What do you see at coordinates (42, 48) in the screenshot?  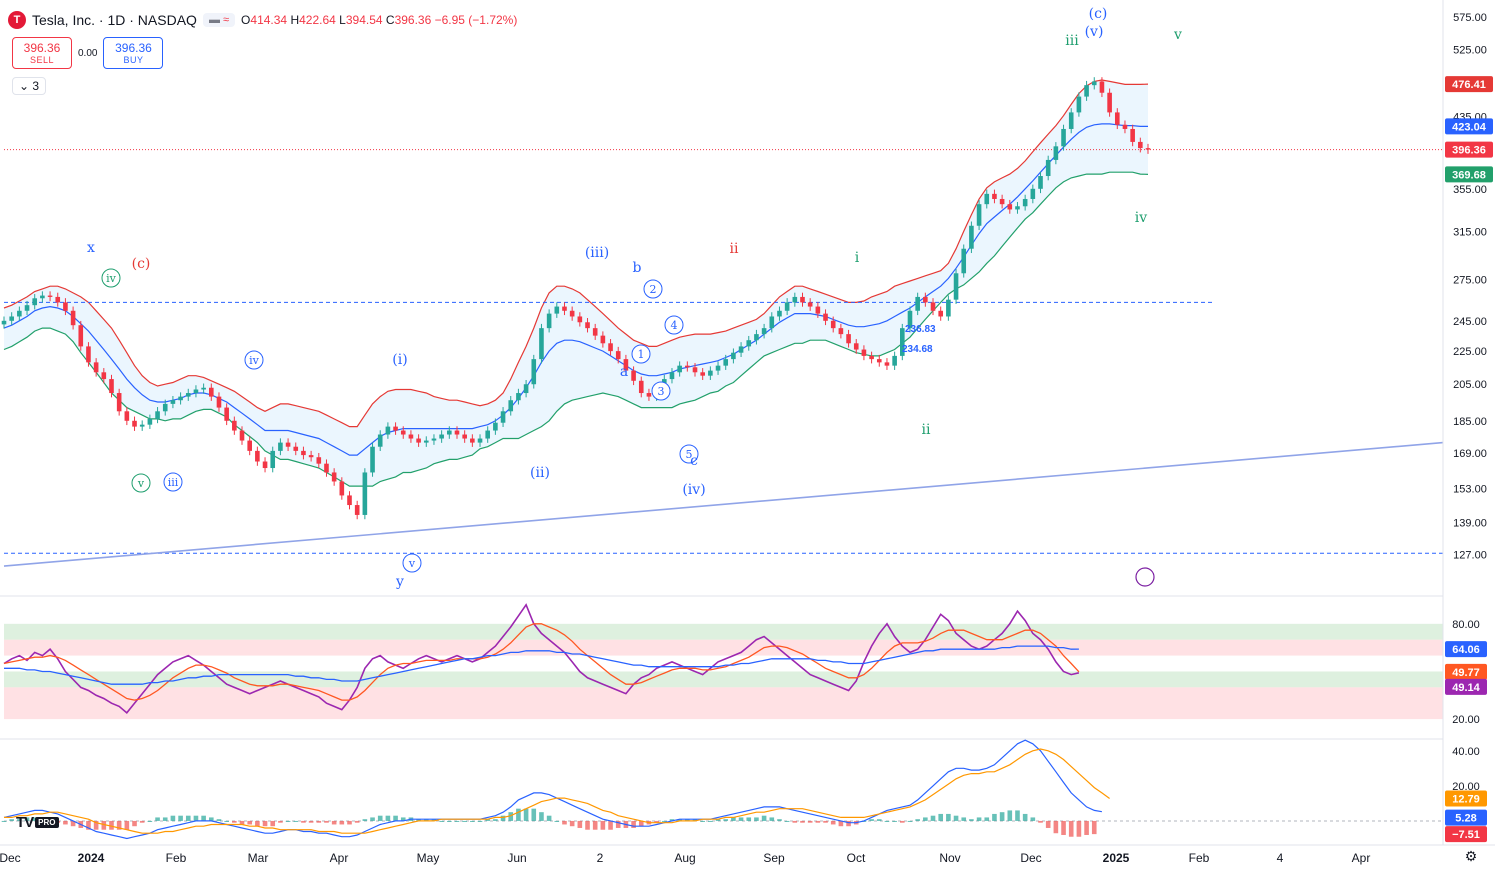 I see `sell-price: 396.36` at bounding box center [42, 48].